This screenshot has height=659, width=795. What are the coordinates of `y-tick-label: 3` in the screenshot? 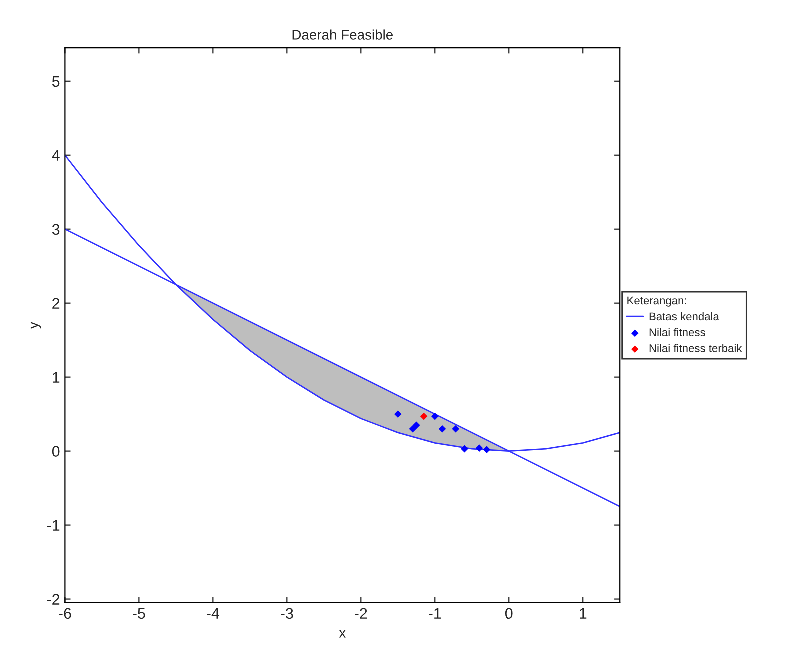 It's located at (56, 230).